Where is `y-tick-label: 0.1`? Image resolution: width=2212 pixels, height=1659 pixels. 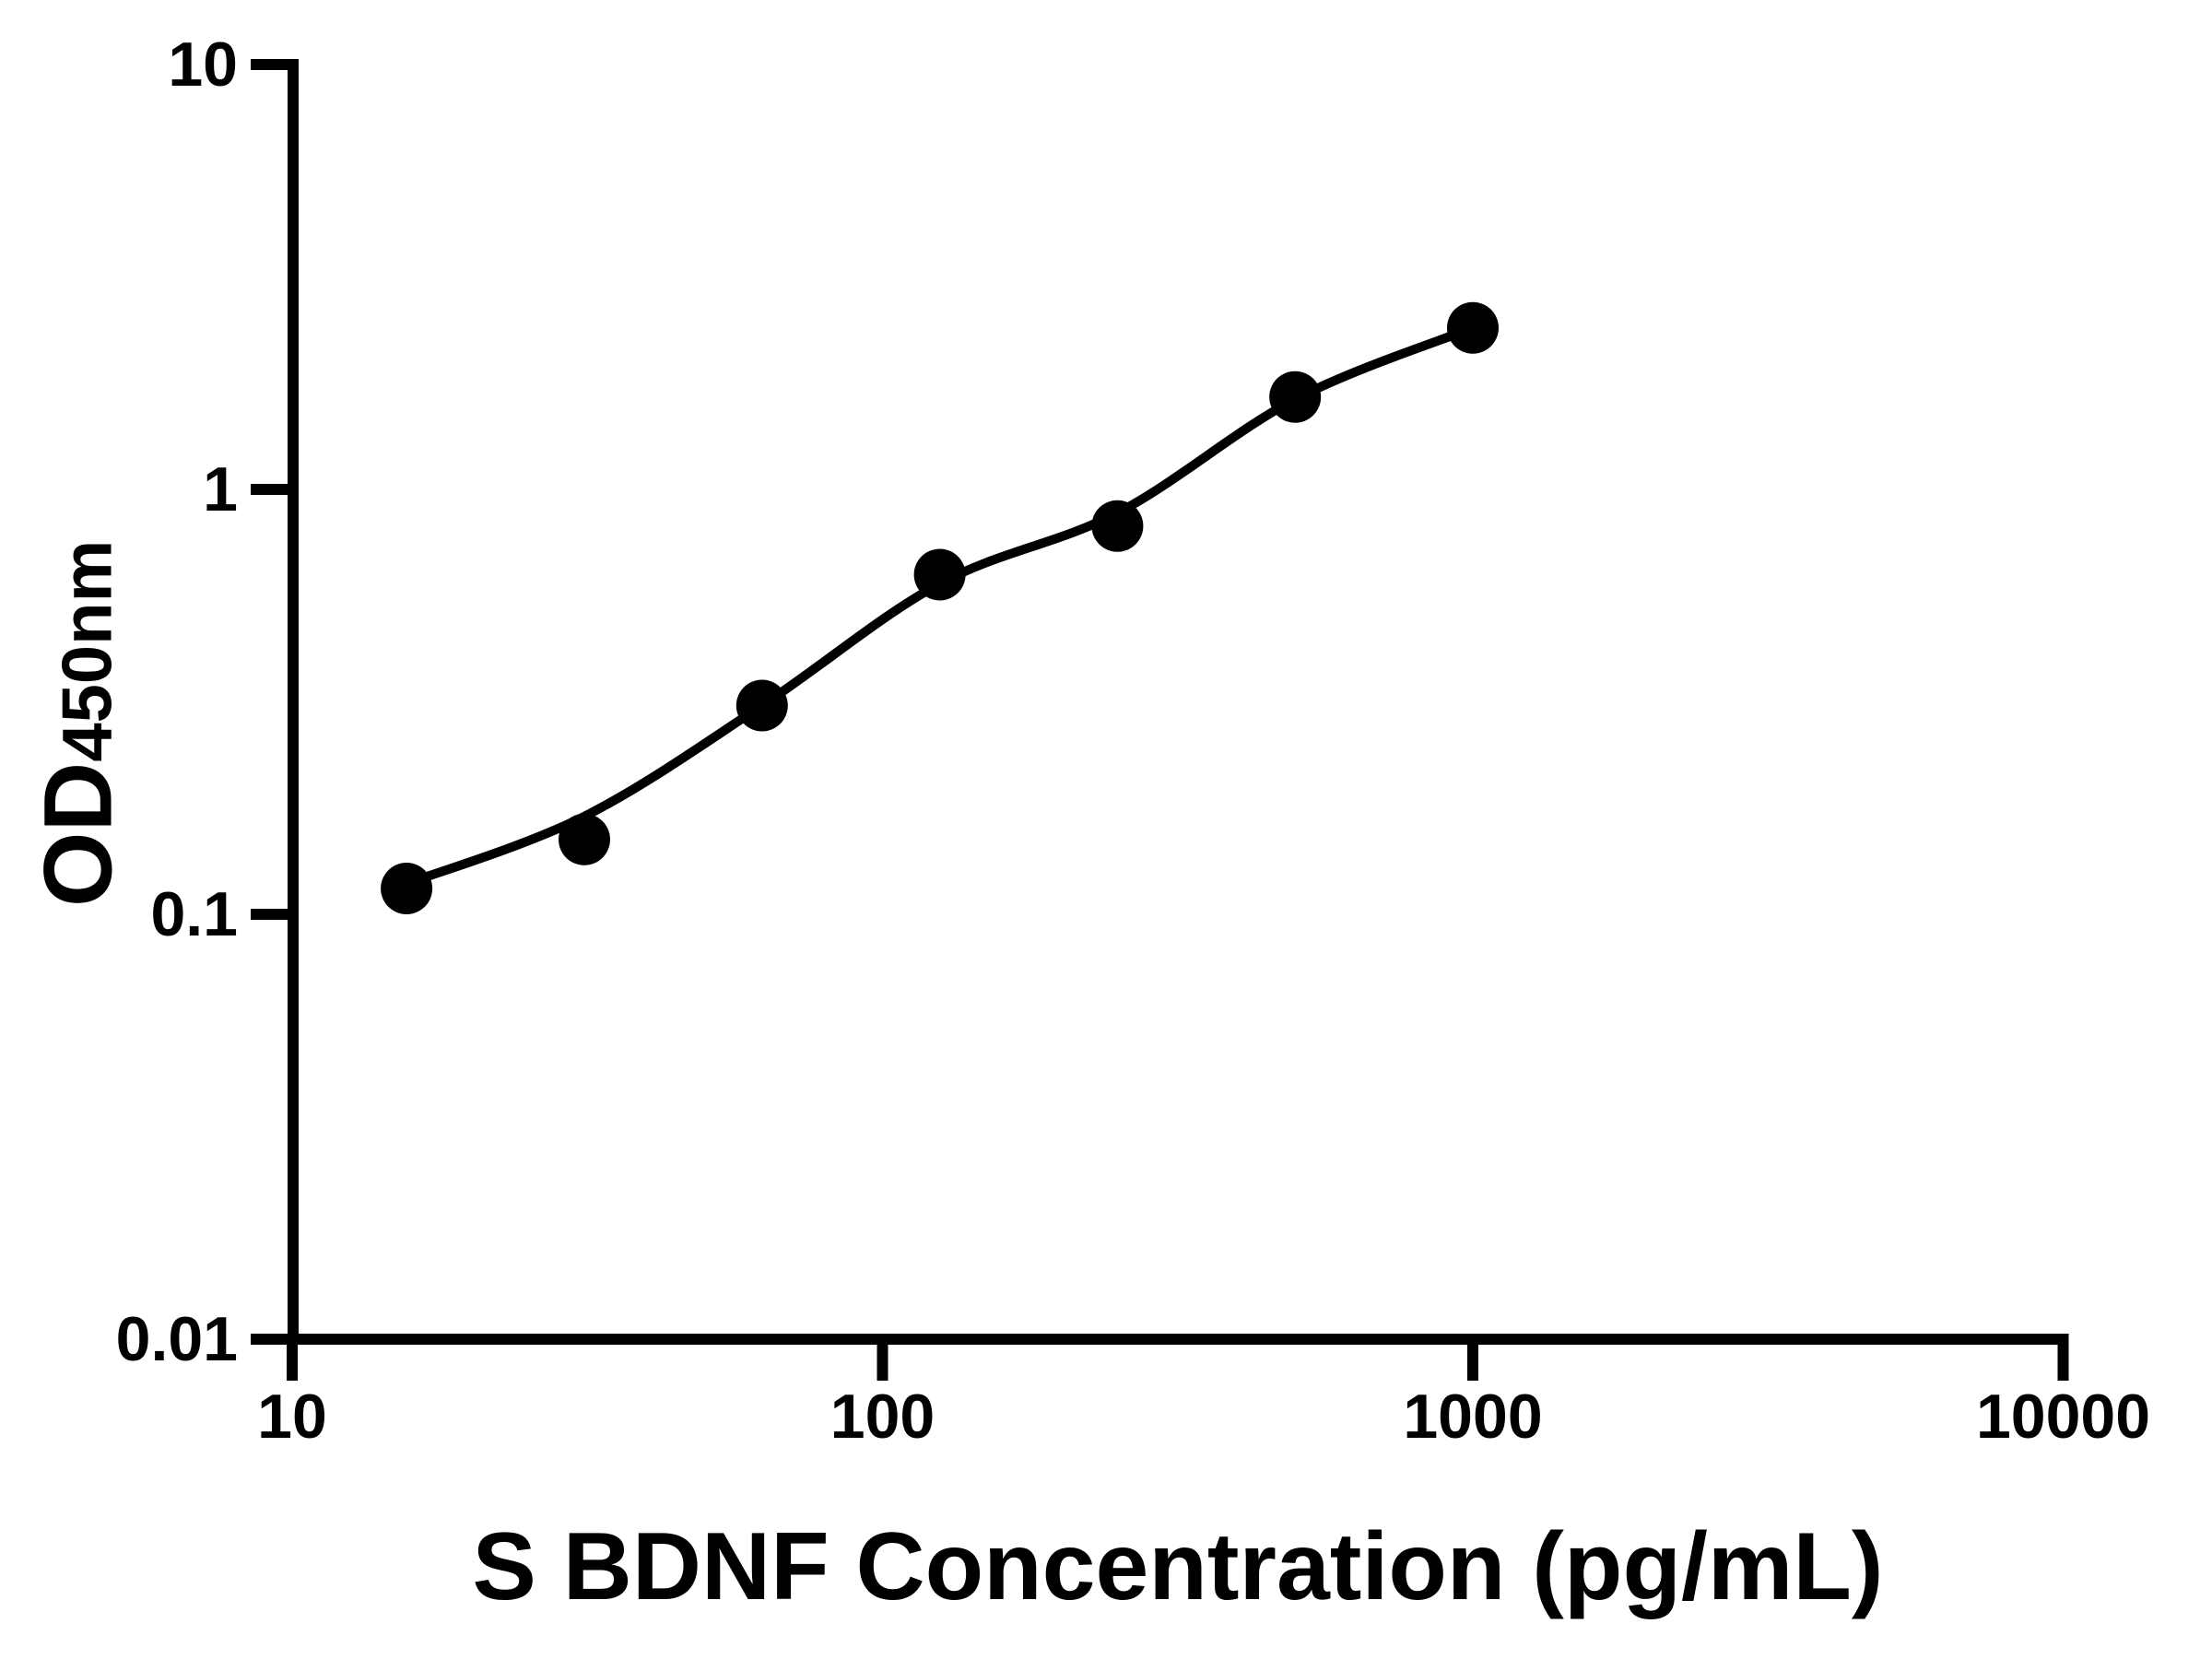 y-tick-label: 0.1 is located at coordinates (194, 914).